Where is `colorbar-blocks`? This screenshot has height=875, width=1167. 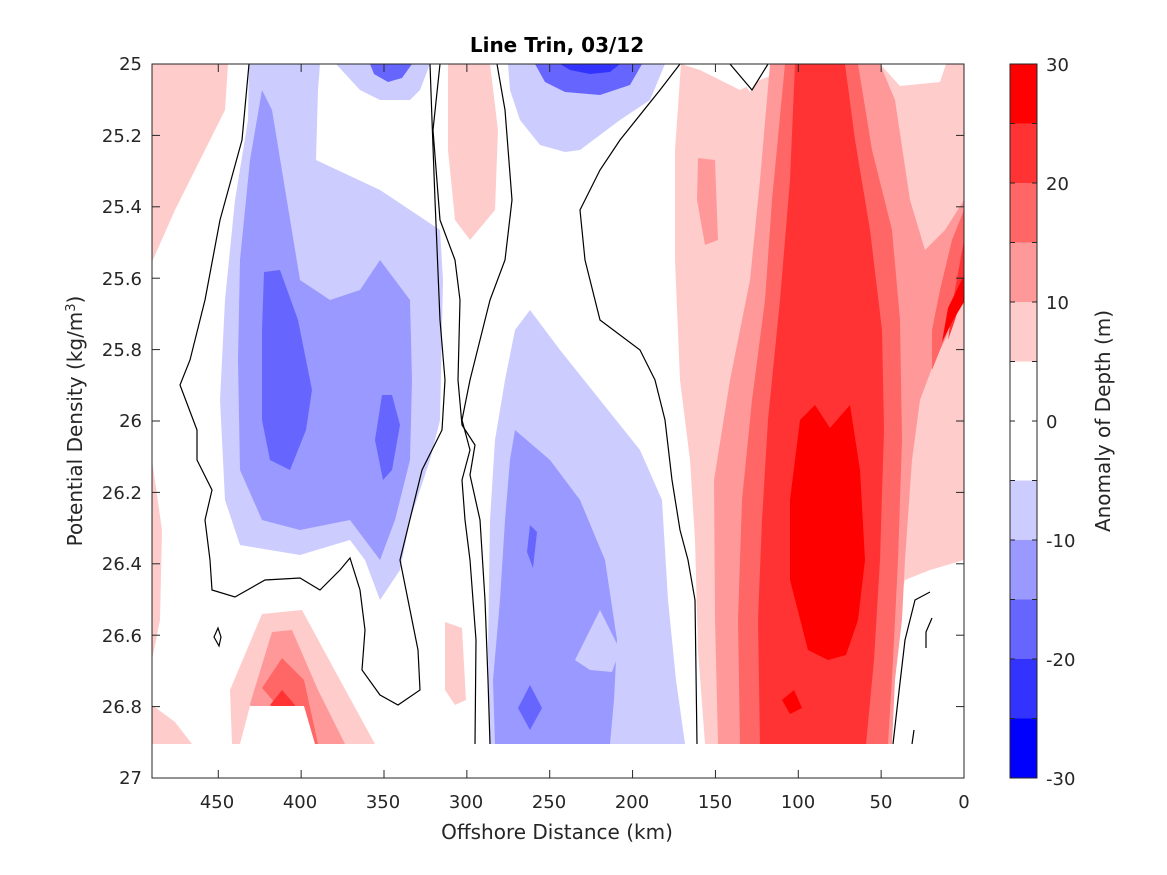 colorbar-blocks is located at coordinates (1023, 421).